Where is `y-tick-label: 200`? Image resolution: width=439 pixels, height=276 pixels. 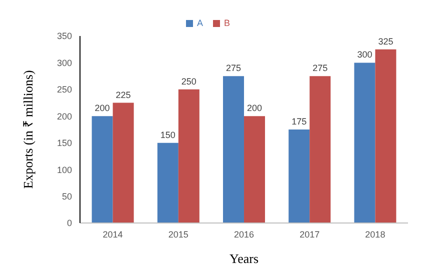 y-tick-label: 200 is located at coordinates (64, 116).